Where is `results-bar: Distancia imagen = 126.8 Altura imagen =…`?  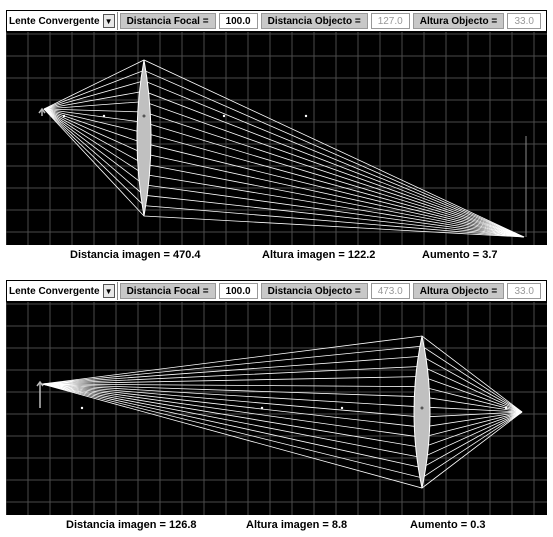
results-bar: Distancia imagen = 126.8 Altura imagen =… is located at coordinates (276, 526).